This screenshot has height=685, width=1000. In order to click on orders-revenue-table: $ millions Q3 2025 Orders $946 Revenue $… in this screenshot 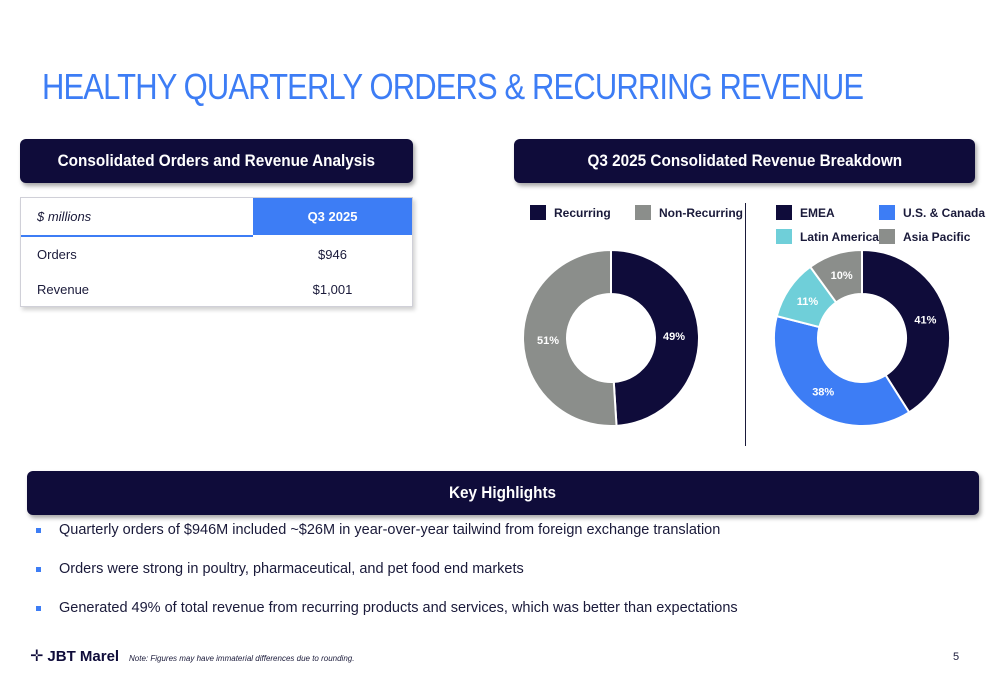, I will do `click(216, 252)`.